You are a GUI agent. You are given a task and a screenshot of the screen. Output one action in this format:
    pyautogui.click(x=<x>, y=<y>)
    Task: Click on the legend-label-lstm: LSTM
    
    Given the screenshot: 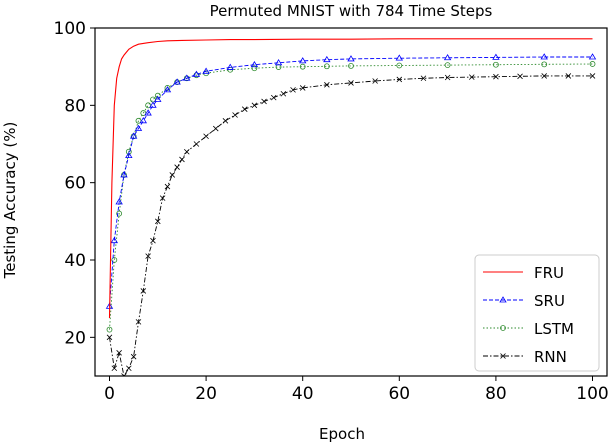 What is the action you would take?
    pyautogui.click(x=554, y=329)
    